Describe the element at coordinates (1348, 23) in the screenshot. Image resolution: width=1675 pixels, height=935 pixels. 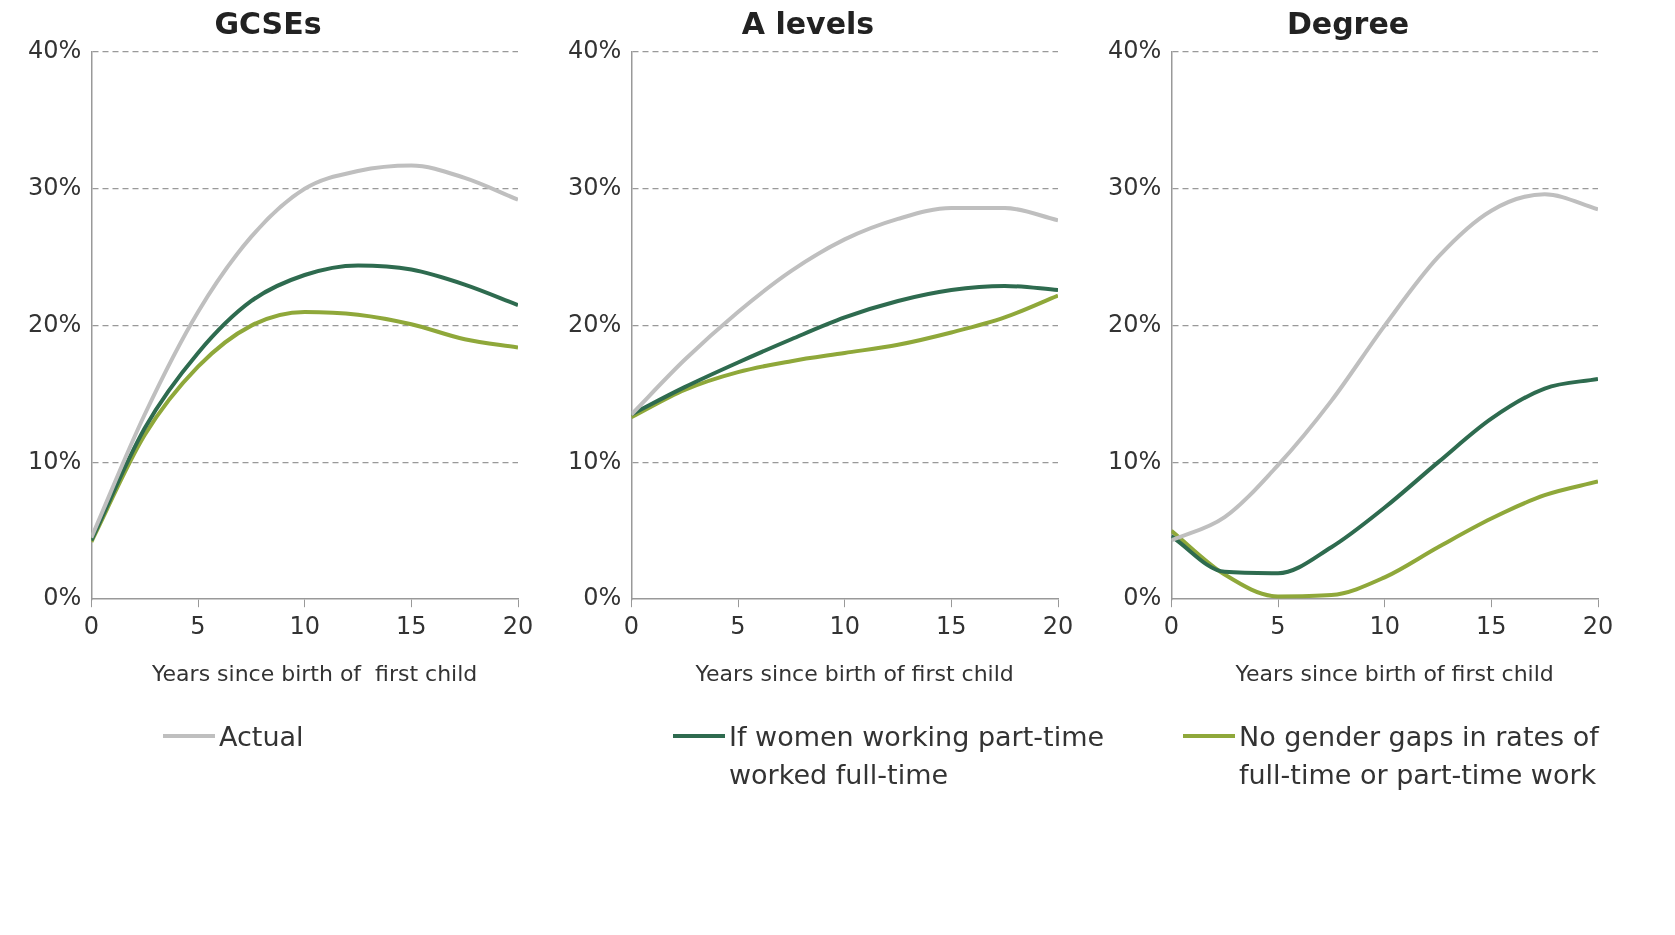
I see `chart-title: Degree` at that location.